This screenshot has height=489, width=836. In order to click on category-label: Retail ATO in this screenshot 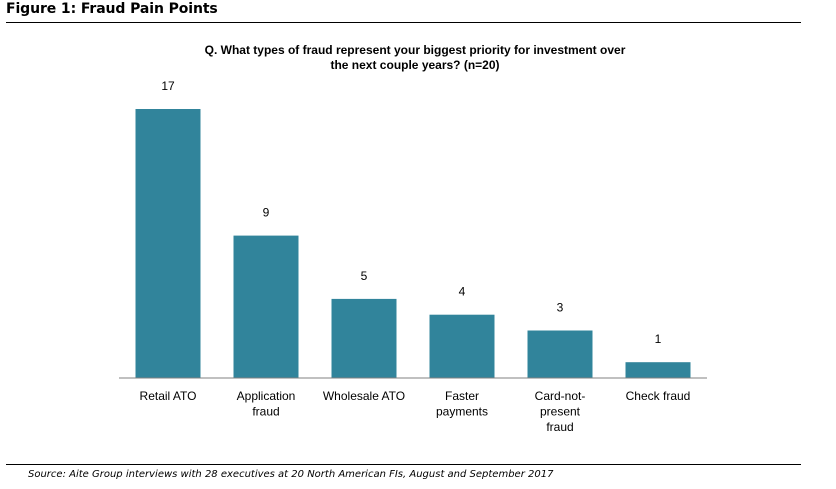, I will do `click(168, 396)`.